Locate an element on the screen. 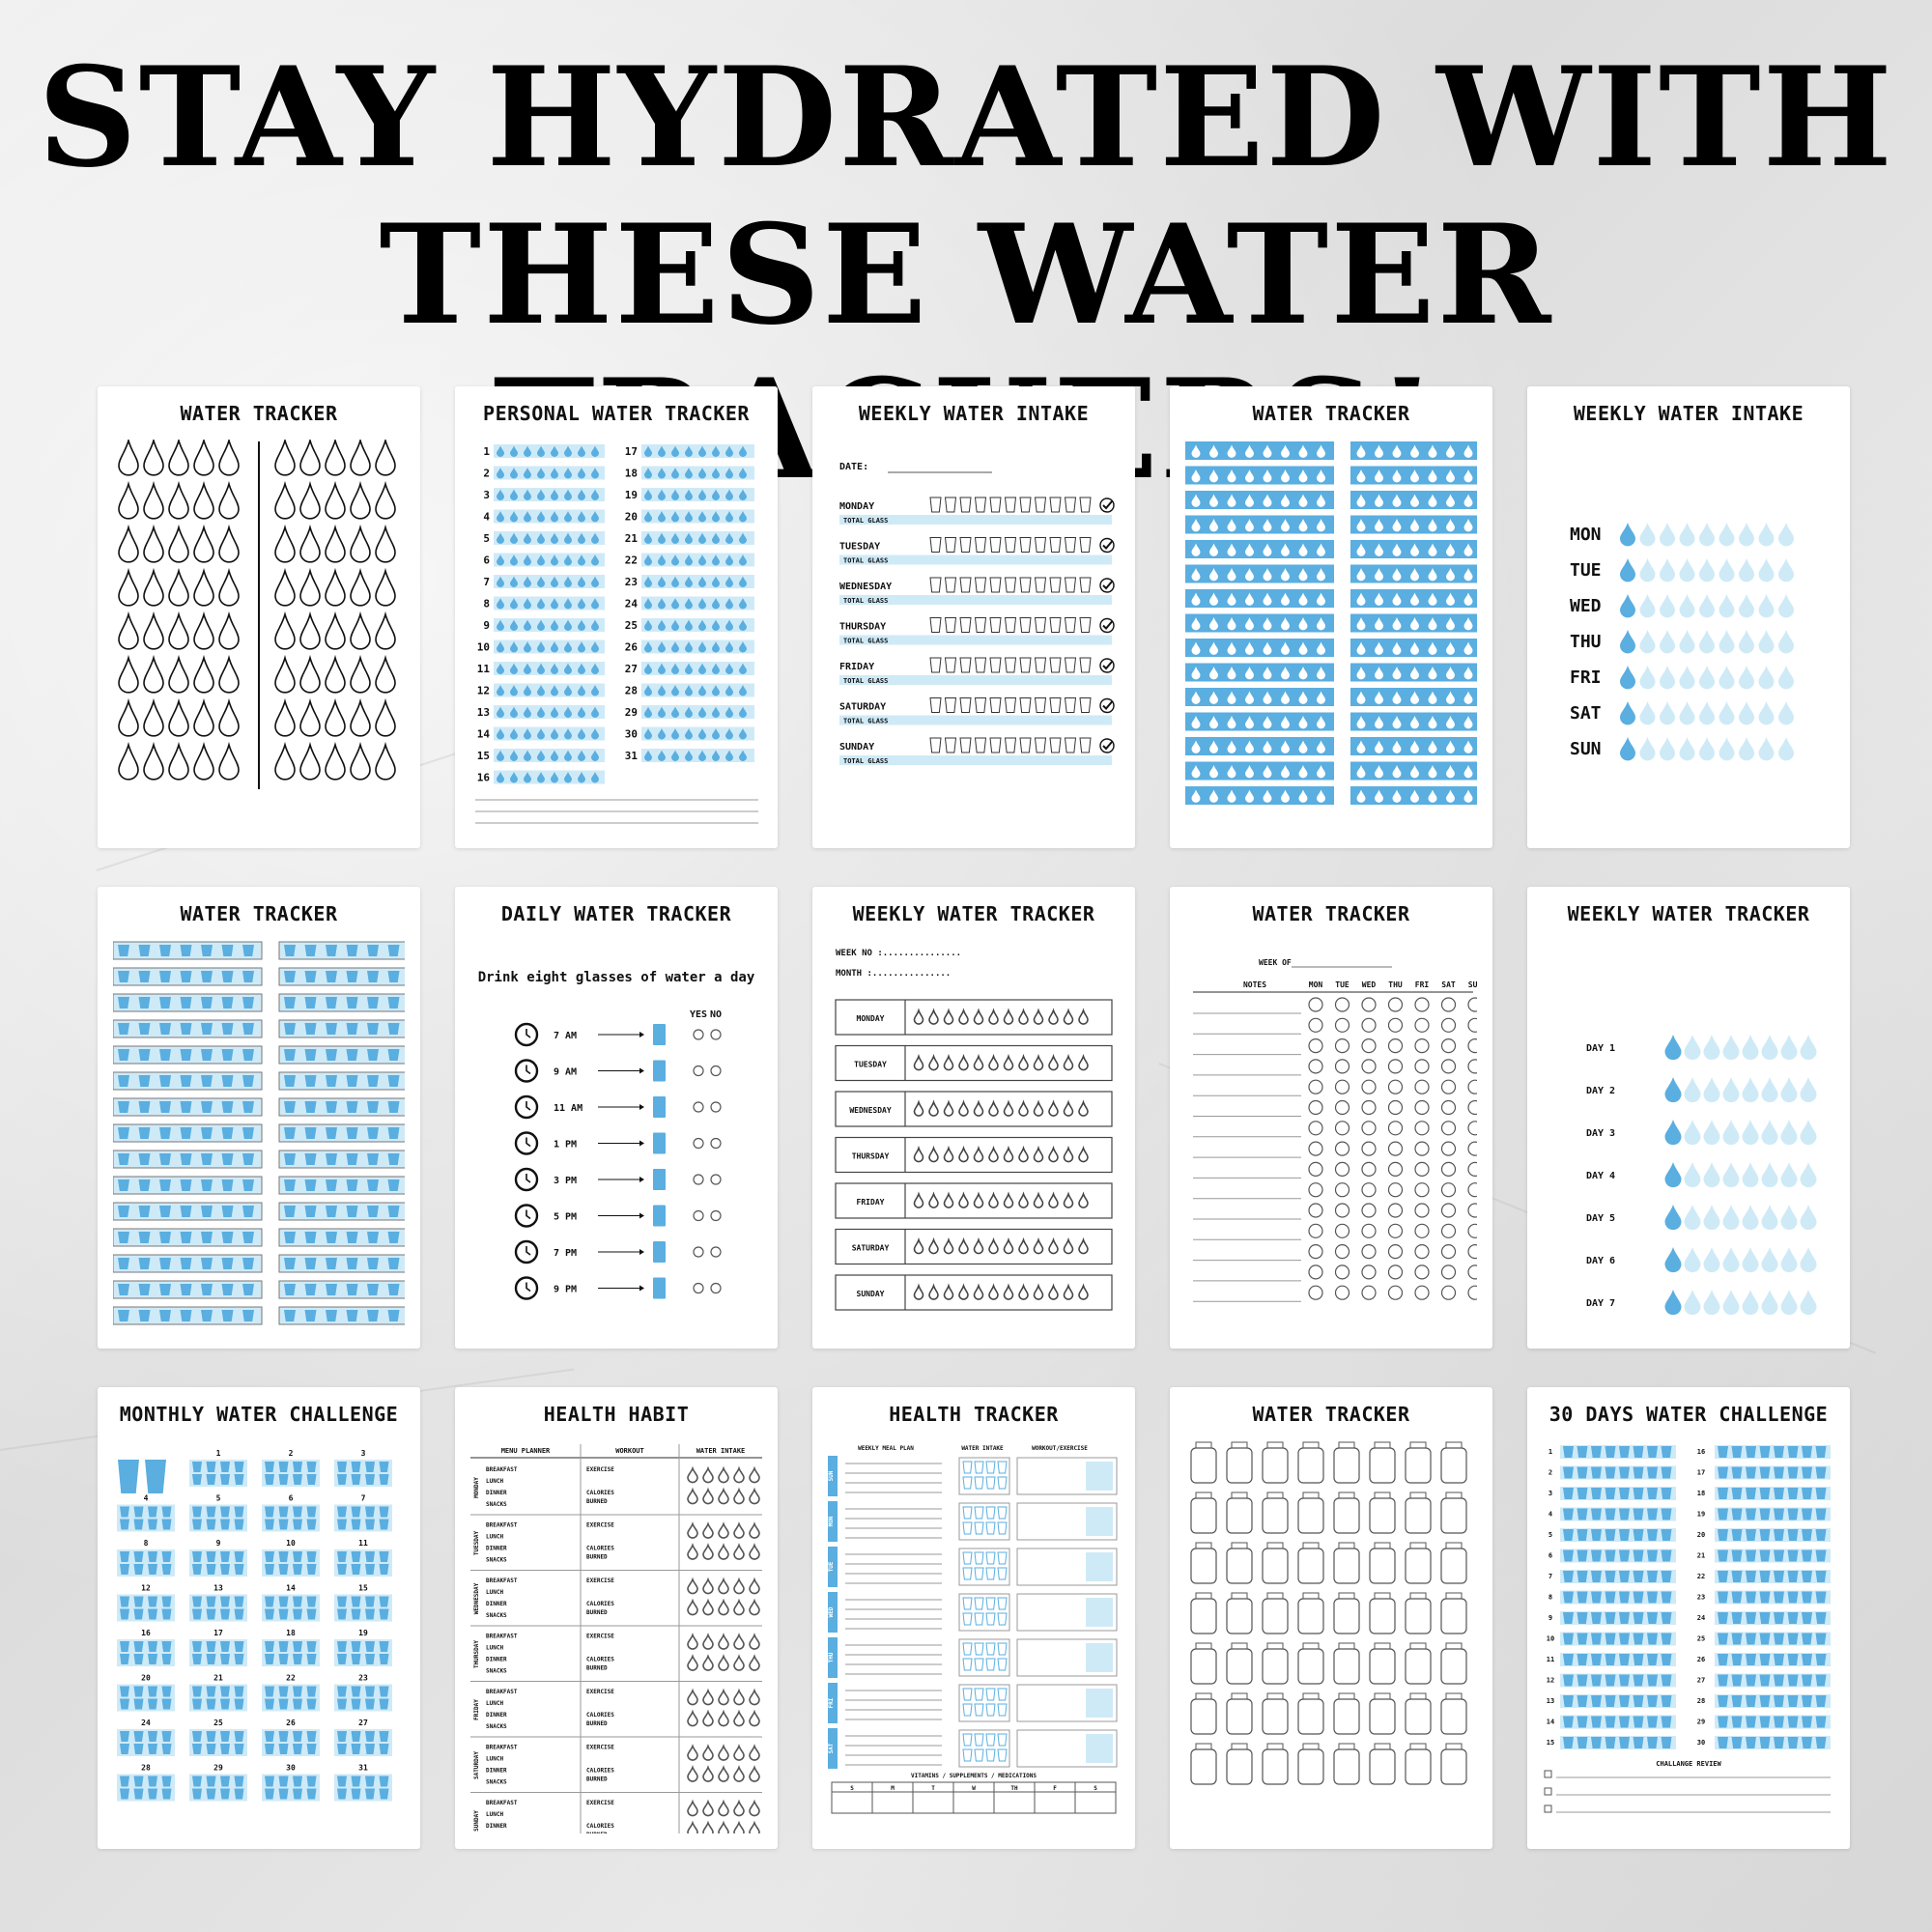 This screenshot has height=1932, width=1932. strip-bar is located at coordinates (1259, 549).